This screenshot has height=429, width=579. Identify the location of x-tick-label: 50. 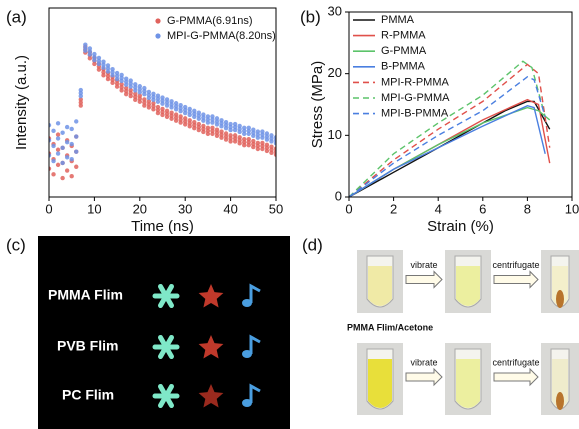
(276, 208).